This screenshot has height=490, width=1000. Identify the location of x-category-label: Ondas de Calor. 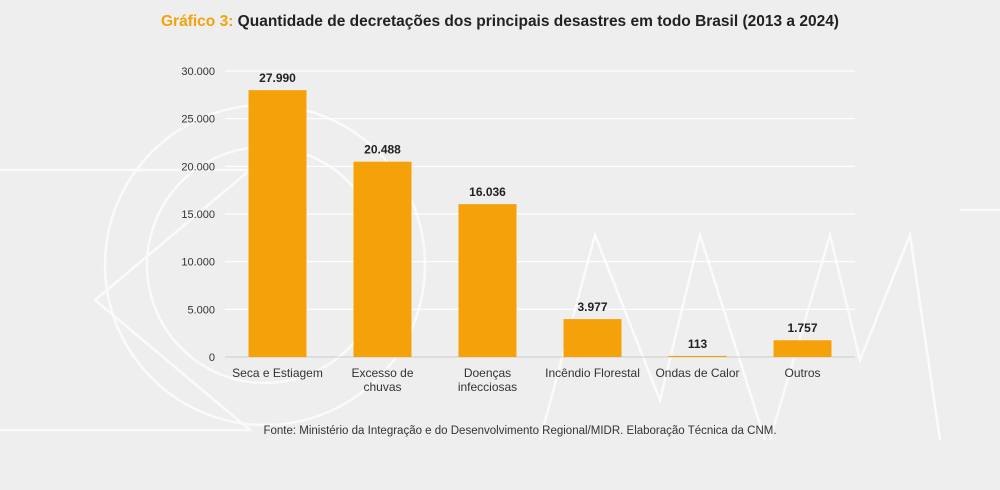
(697, 373).